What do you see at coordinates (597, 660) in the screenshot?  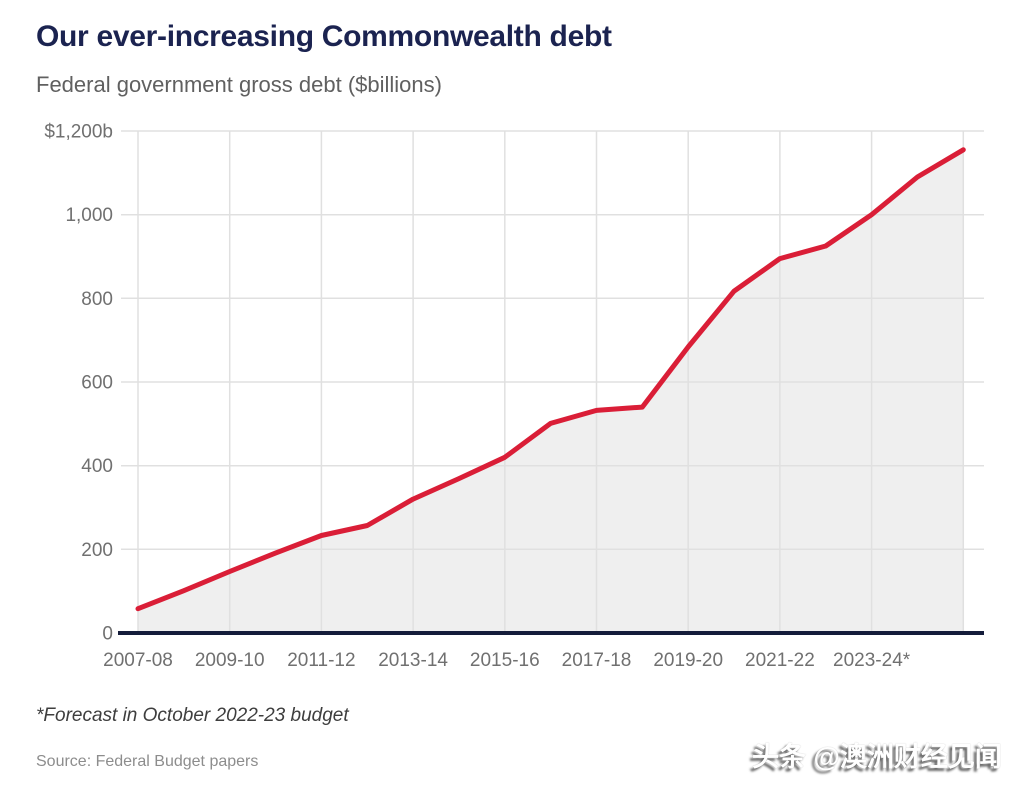 I see `x-tick-label: 2017-18` at bounding box center [597, 660].